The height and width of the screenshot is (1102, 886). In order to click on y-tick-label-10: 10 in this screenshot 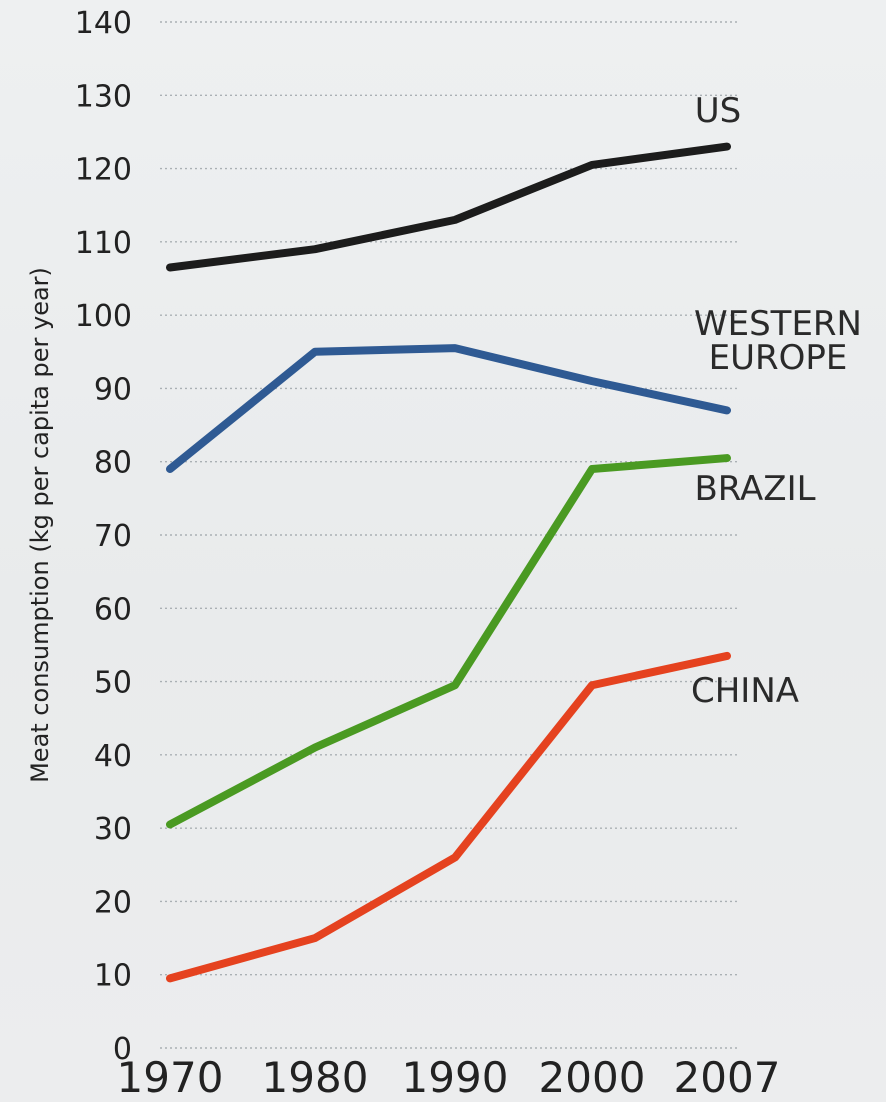, I will do `click(113, 976)`.